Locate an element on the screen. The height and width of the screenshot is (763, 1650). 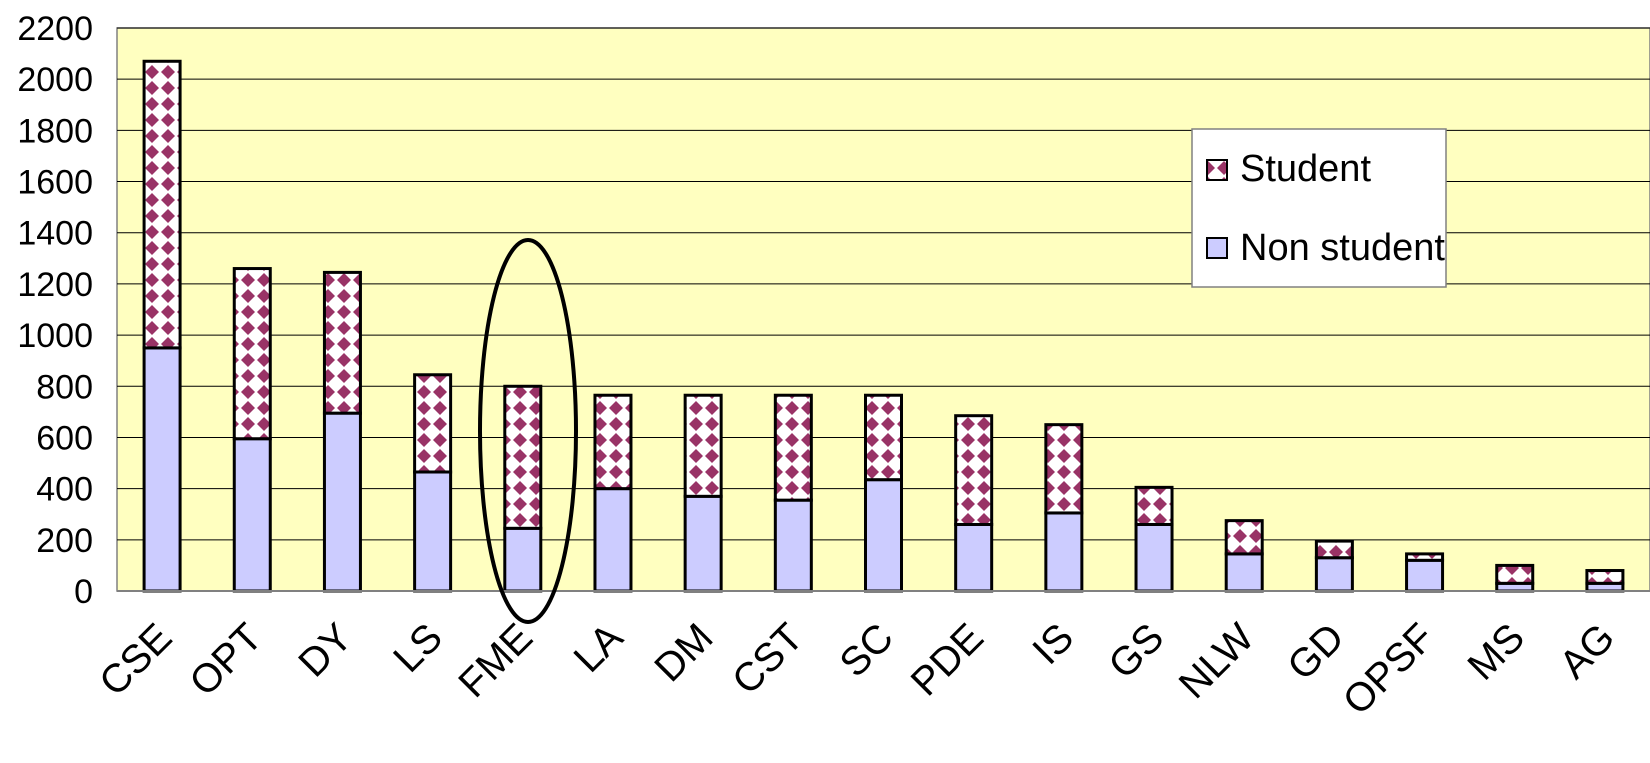
bar-non-student-ls is located at coordinates (433, 531).